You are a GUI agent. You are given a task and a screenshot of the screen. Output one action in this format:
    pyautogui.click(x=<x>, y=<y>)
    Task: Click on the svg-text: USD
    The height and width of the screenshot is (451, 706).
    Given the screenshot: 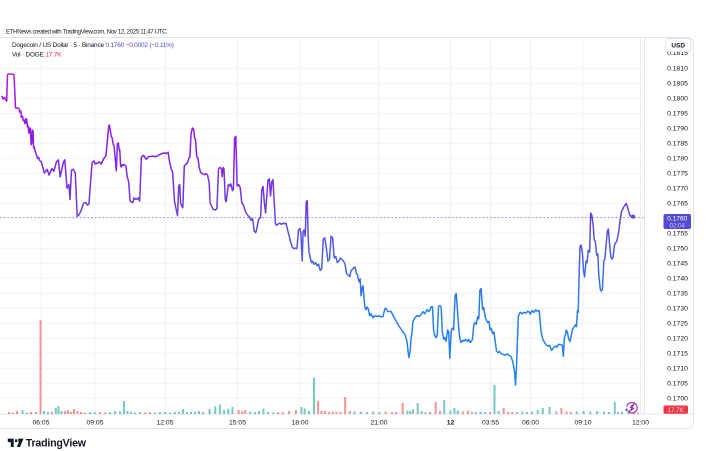 What is the action you would take?
    pyautogui.click(x=678, y=45)
    